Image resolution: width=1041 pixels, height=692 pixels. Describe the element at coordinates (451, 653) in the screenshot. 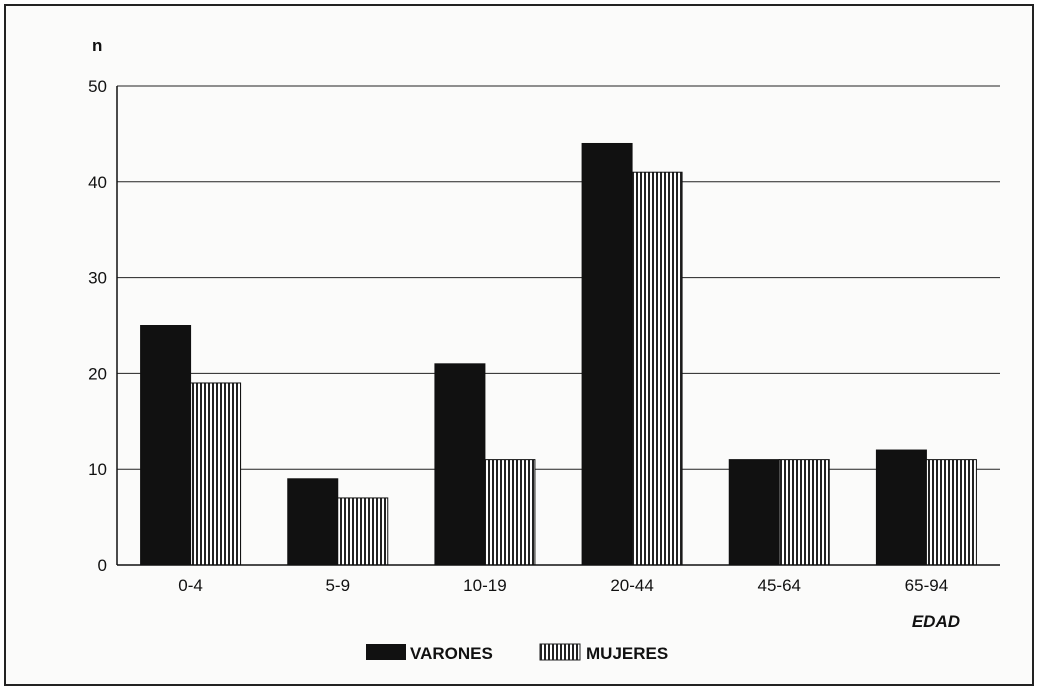

I see `legend-label-varones: VARONES` at that location.